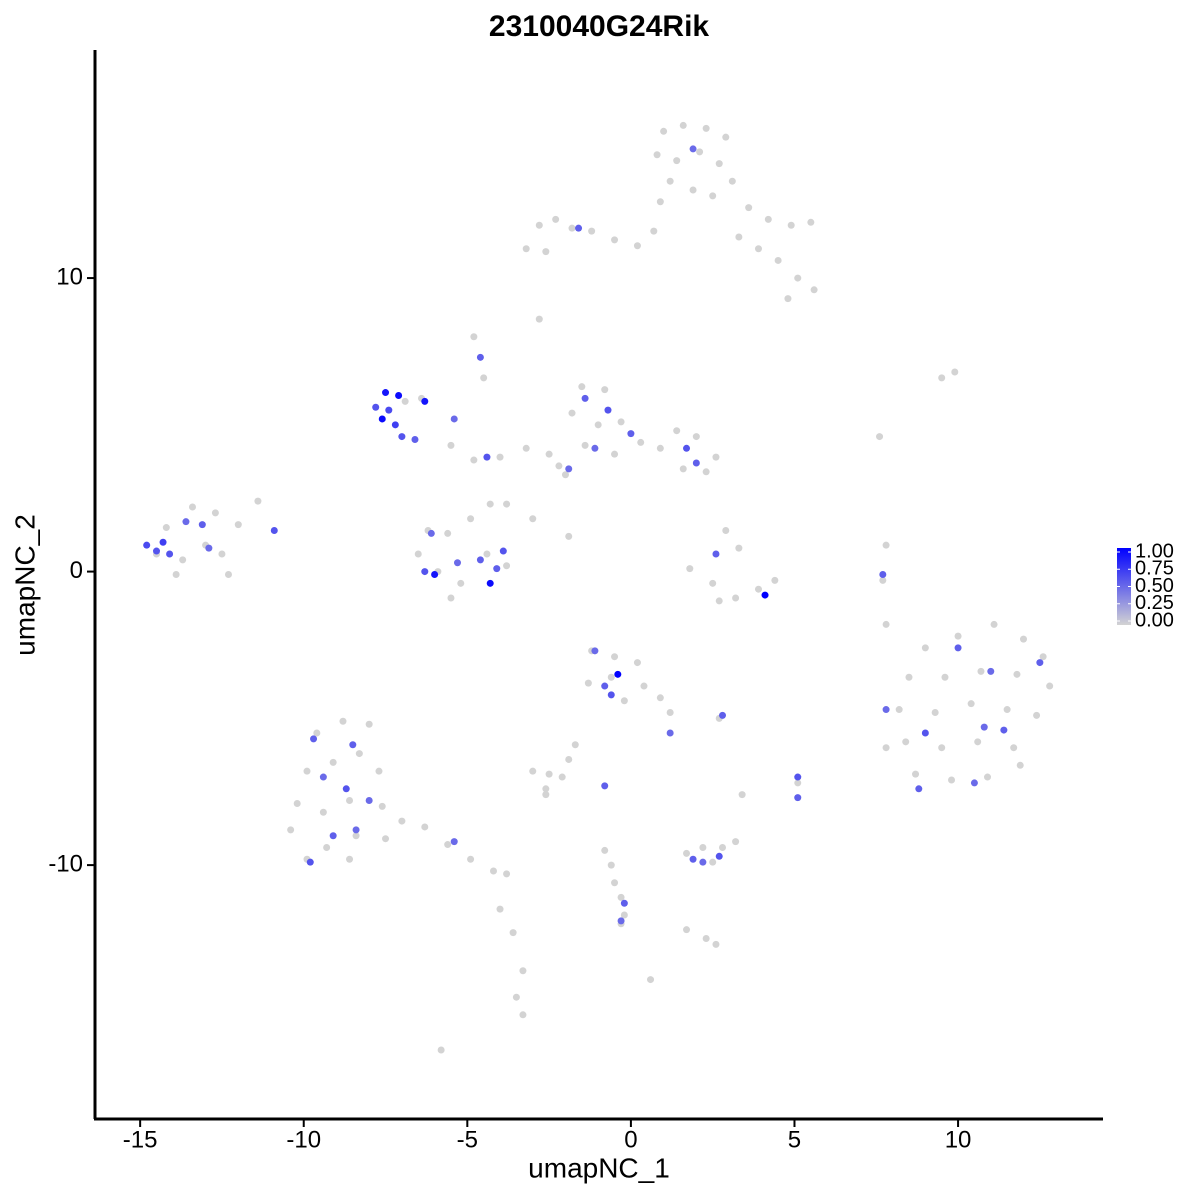  I want to click on colorbar-label: 1.00, so click(1154, 551).